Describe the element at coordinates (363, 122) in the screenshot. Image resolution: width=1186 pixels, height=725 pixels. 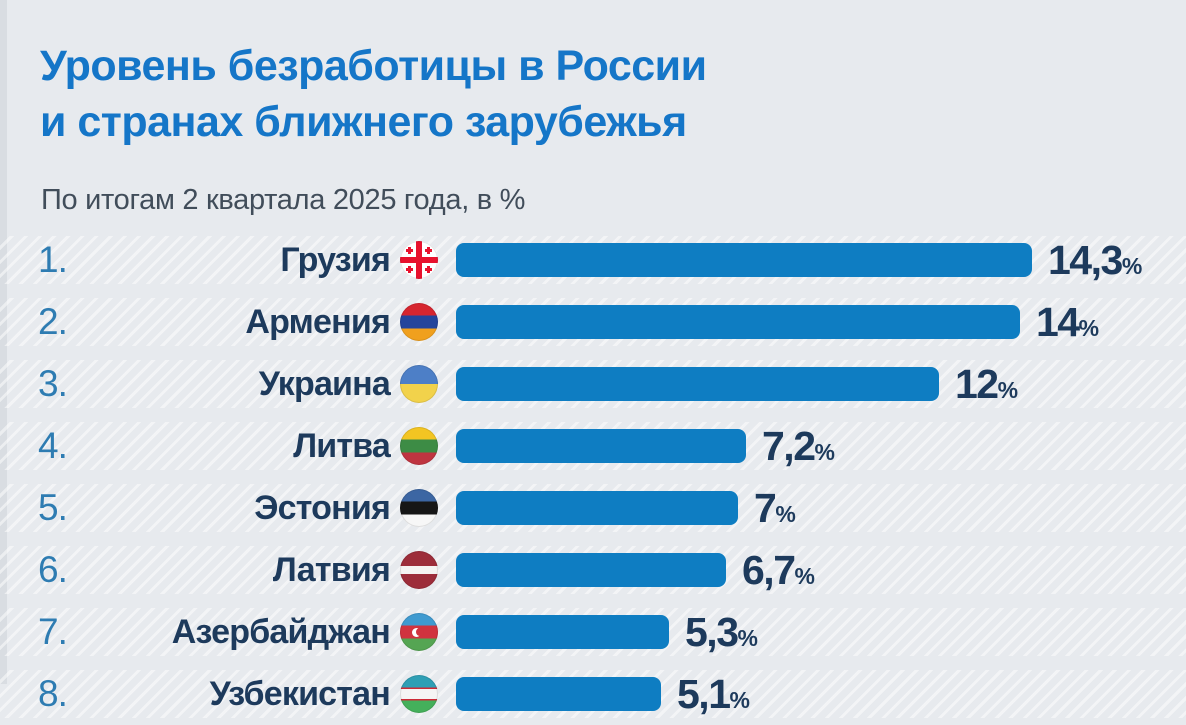
I see `page-title-line2: и странах ближнего зарубежья` at that location.